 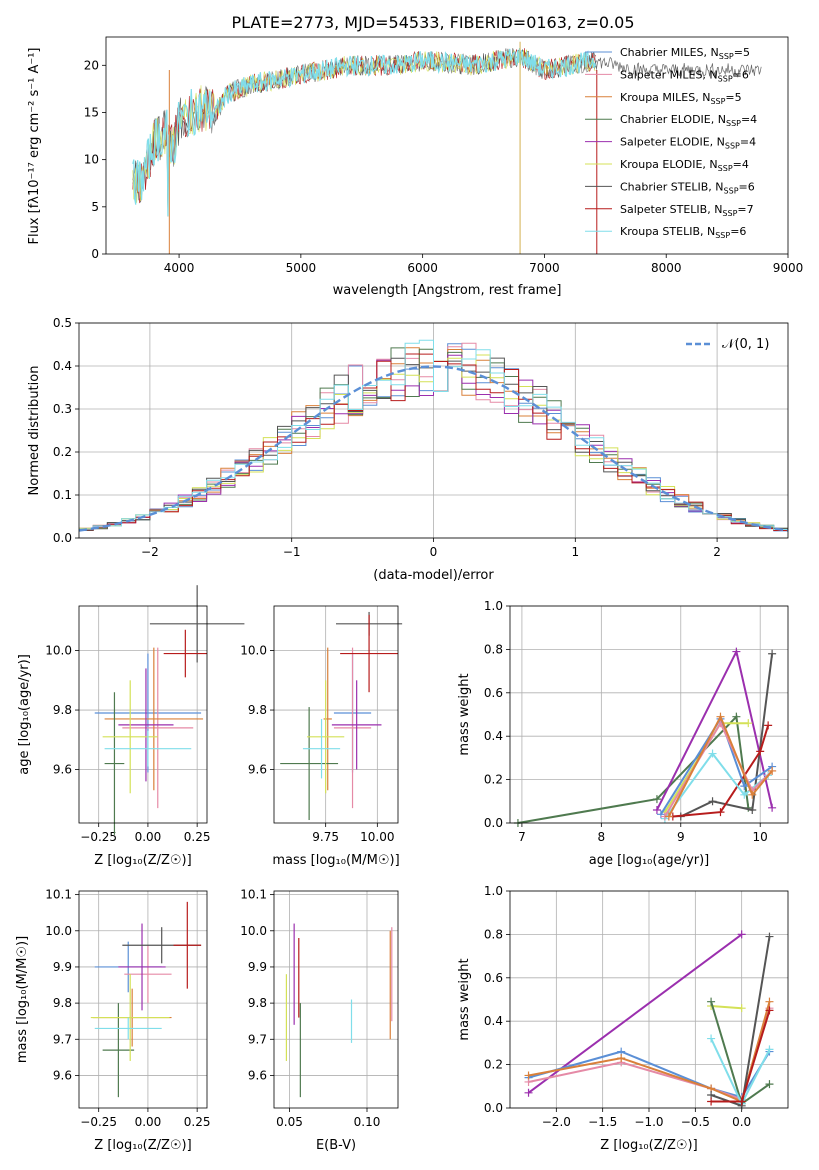 What do you see at coordinates (91, 112) in the screenshot?
I see `y-tick-label: 15` at bounding box center [91, 112].